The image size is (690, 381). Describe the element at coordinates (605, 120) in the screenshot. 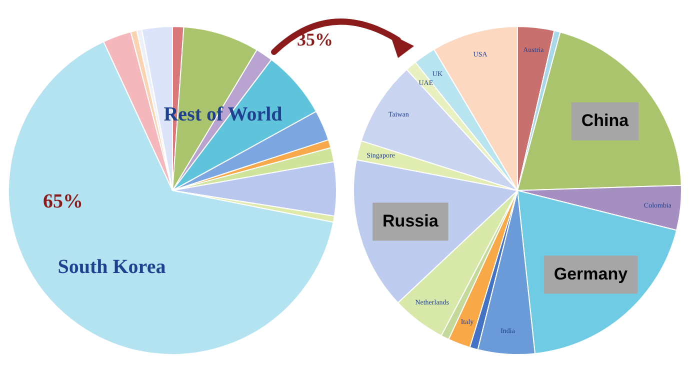

I see `slice-label: China` at that location.